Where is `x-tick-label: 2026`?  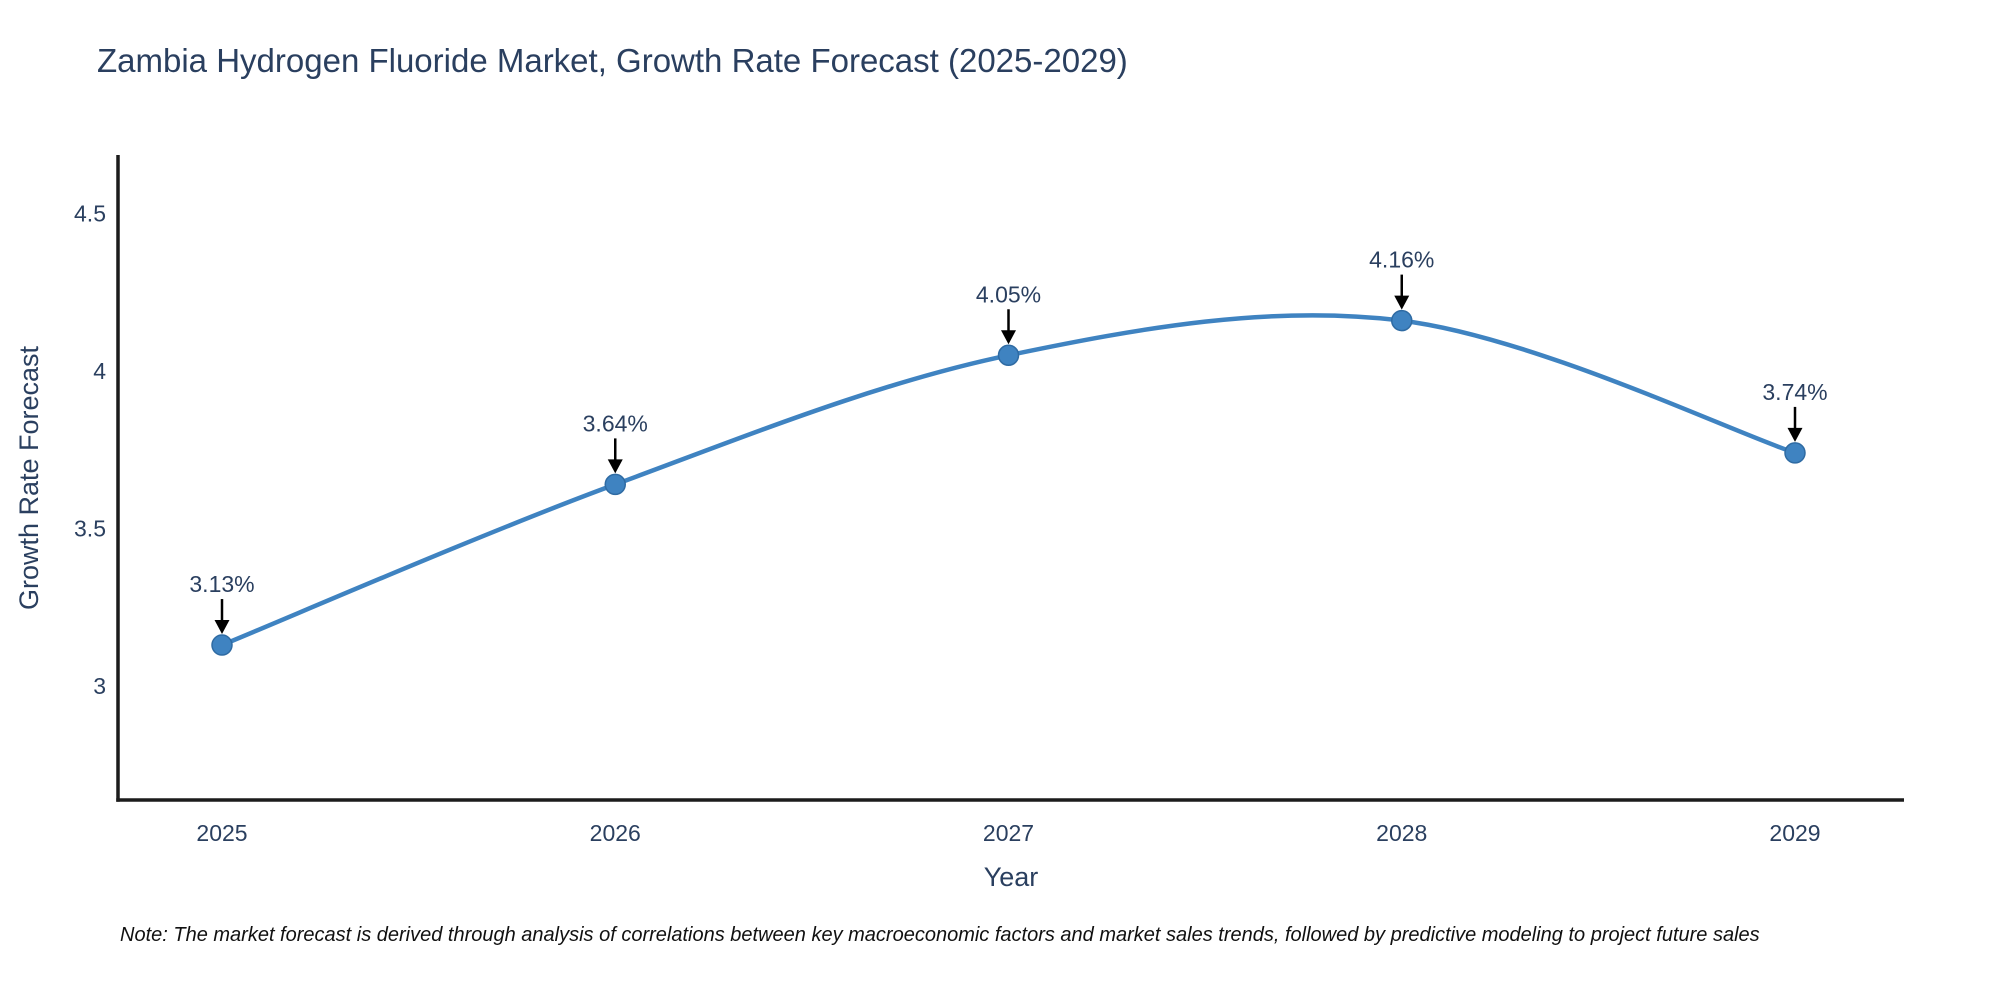 x-tick-label: 2026 is located at coordinates (615, 833).